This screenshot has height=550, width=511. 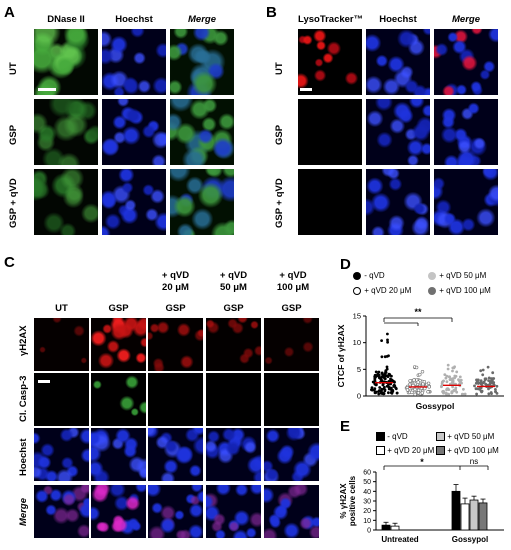 What do you see at coordinates (357, 342) in the screenshot?
I see `panel-d-y-tick-label: 10` at bounding box center [357, 342].